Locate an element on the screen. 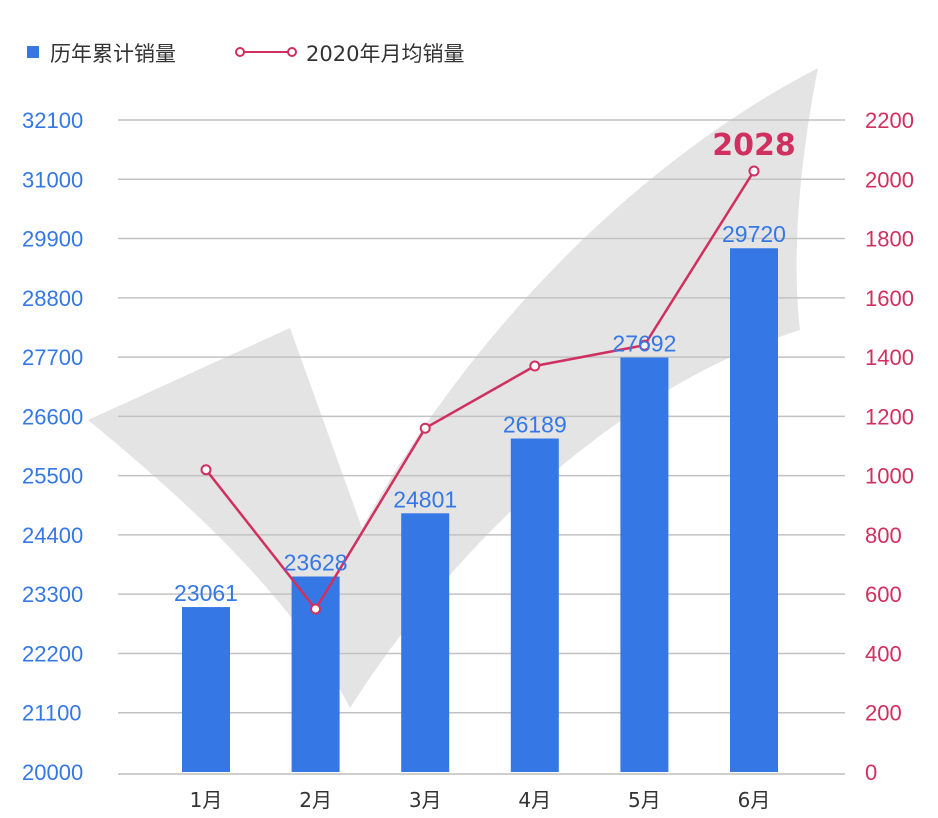 The width and height of the screenshot is (938, 818). x-tick-label: 2月 is located at coordinates (315, 800).